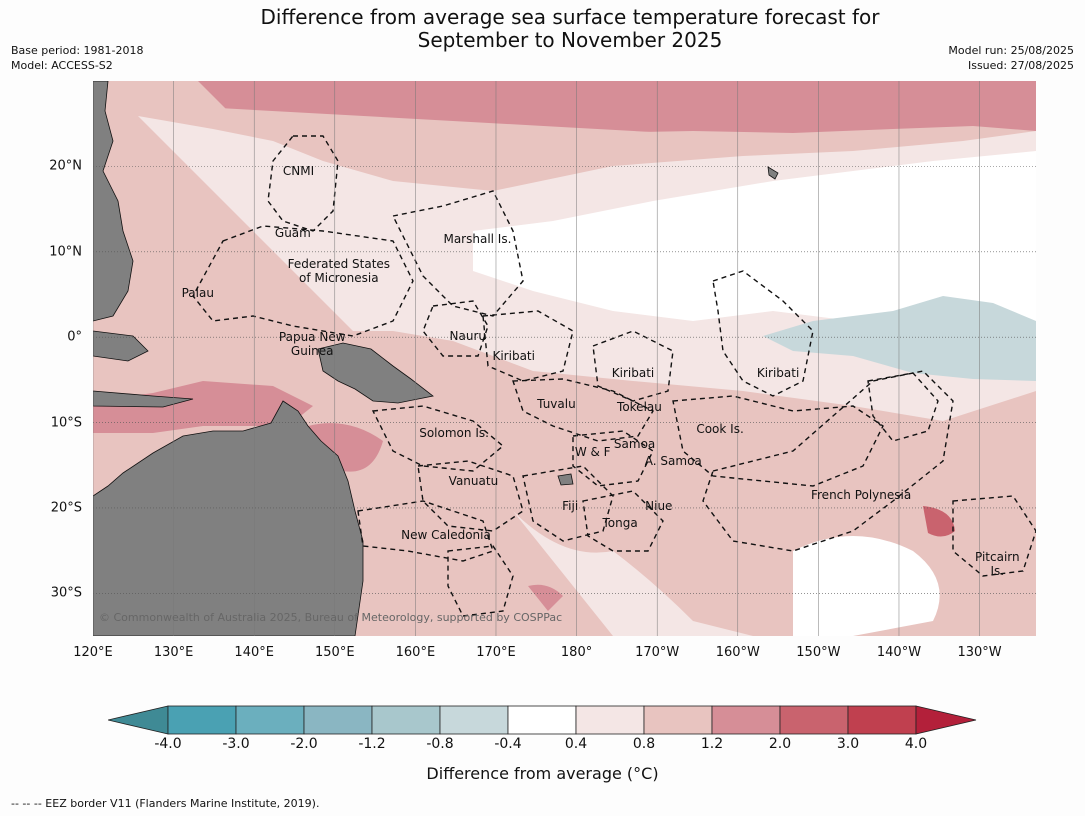 The image size is (1085, 816). I want to click on field-arafura-warm, so click(203, 407).